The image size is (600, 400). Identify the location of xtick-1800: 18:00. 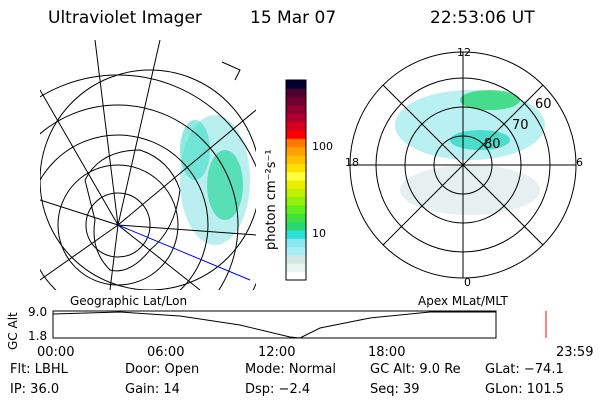
(387, 352).